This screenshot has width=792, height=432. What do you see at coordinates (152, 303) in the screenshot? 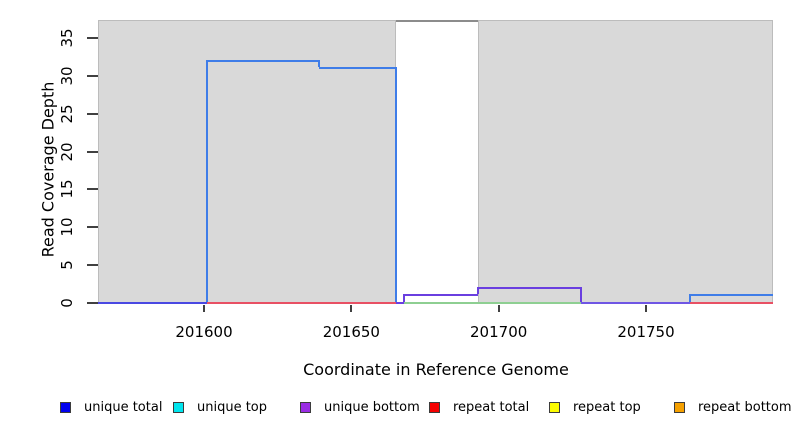
I see `series-segment-blue-zero-left` at bounding box center [152, 303].